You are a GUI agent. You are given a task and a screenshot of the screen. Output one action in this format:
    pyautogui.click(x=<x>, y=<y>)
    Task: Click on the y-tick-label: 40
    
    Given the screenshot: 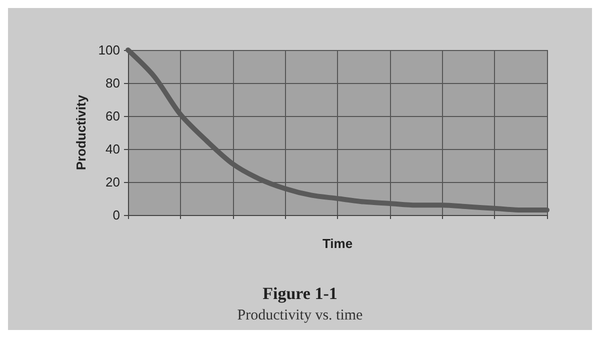 What is the action you would take?
    pyautogui.click(x=113, y=149)
    